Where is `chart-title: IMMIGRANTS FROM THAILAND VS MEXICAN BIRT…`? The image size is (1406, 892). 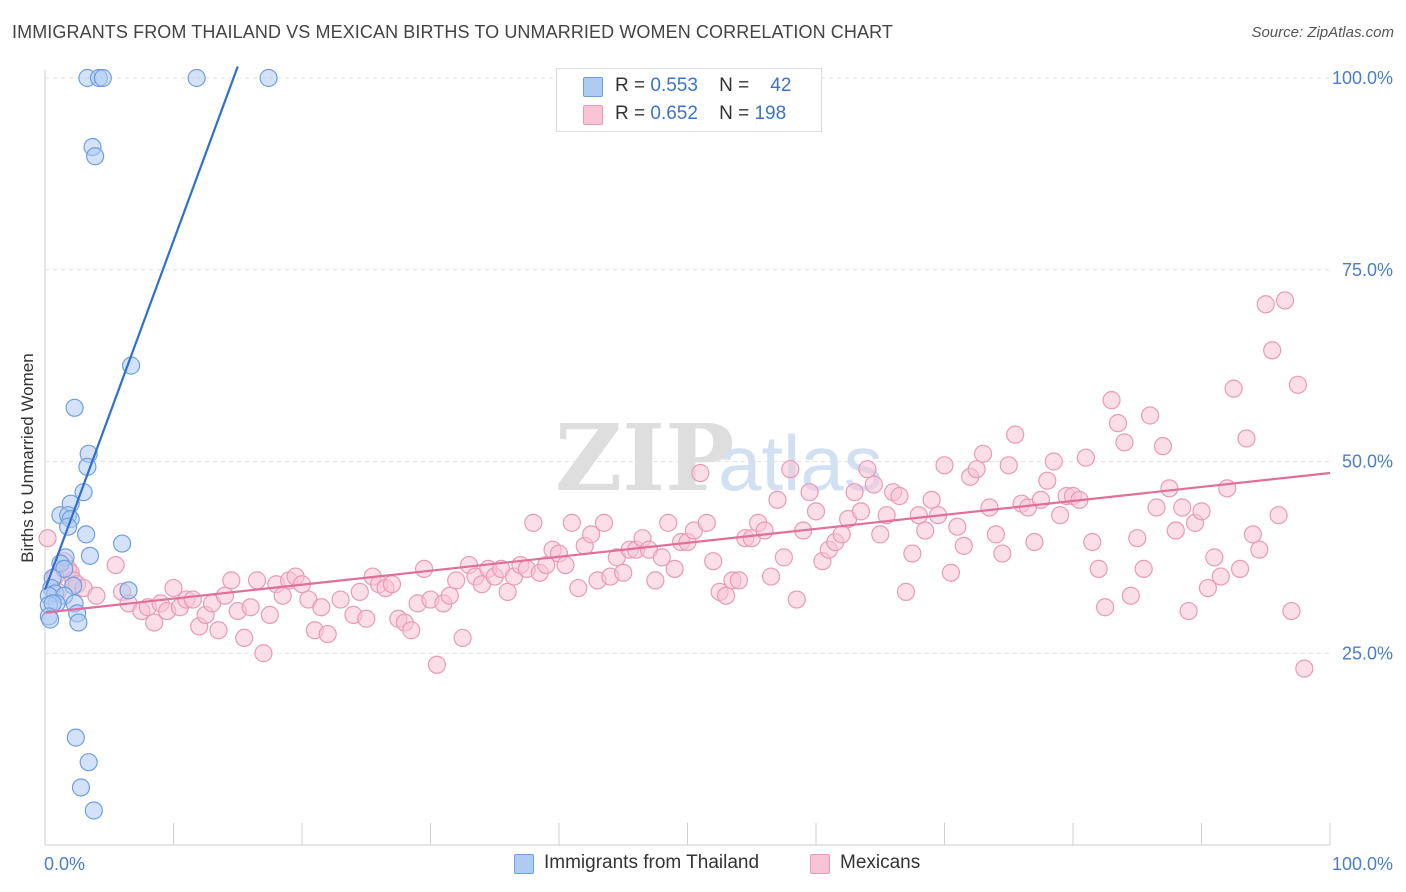
chart-title: IMMIGRANTS FROM THAILAND VS MEXICAN BIRT… is located at coordinates (452, 32).